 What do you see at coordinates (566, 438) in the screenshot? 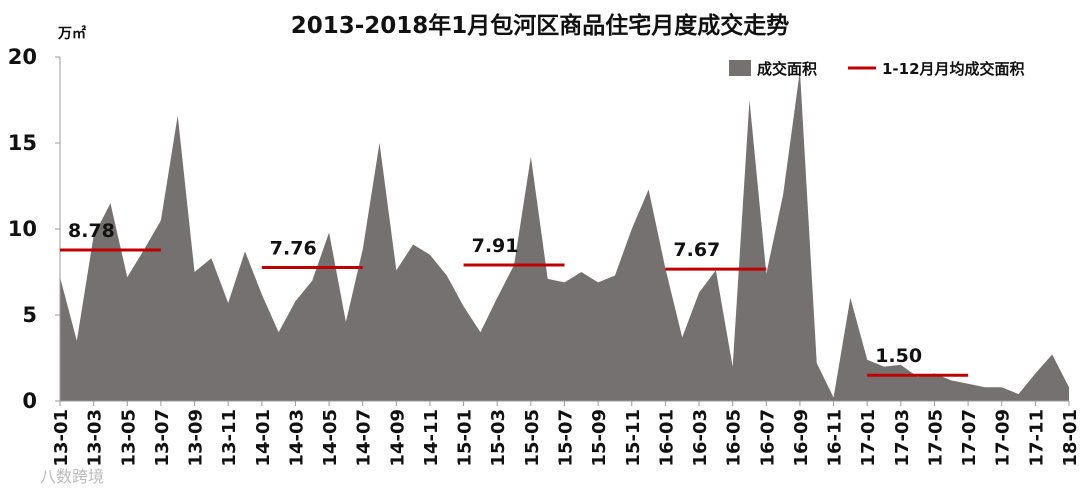
I see `x-tick-label: 15-07` at bounding box center [566, 438].